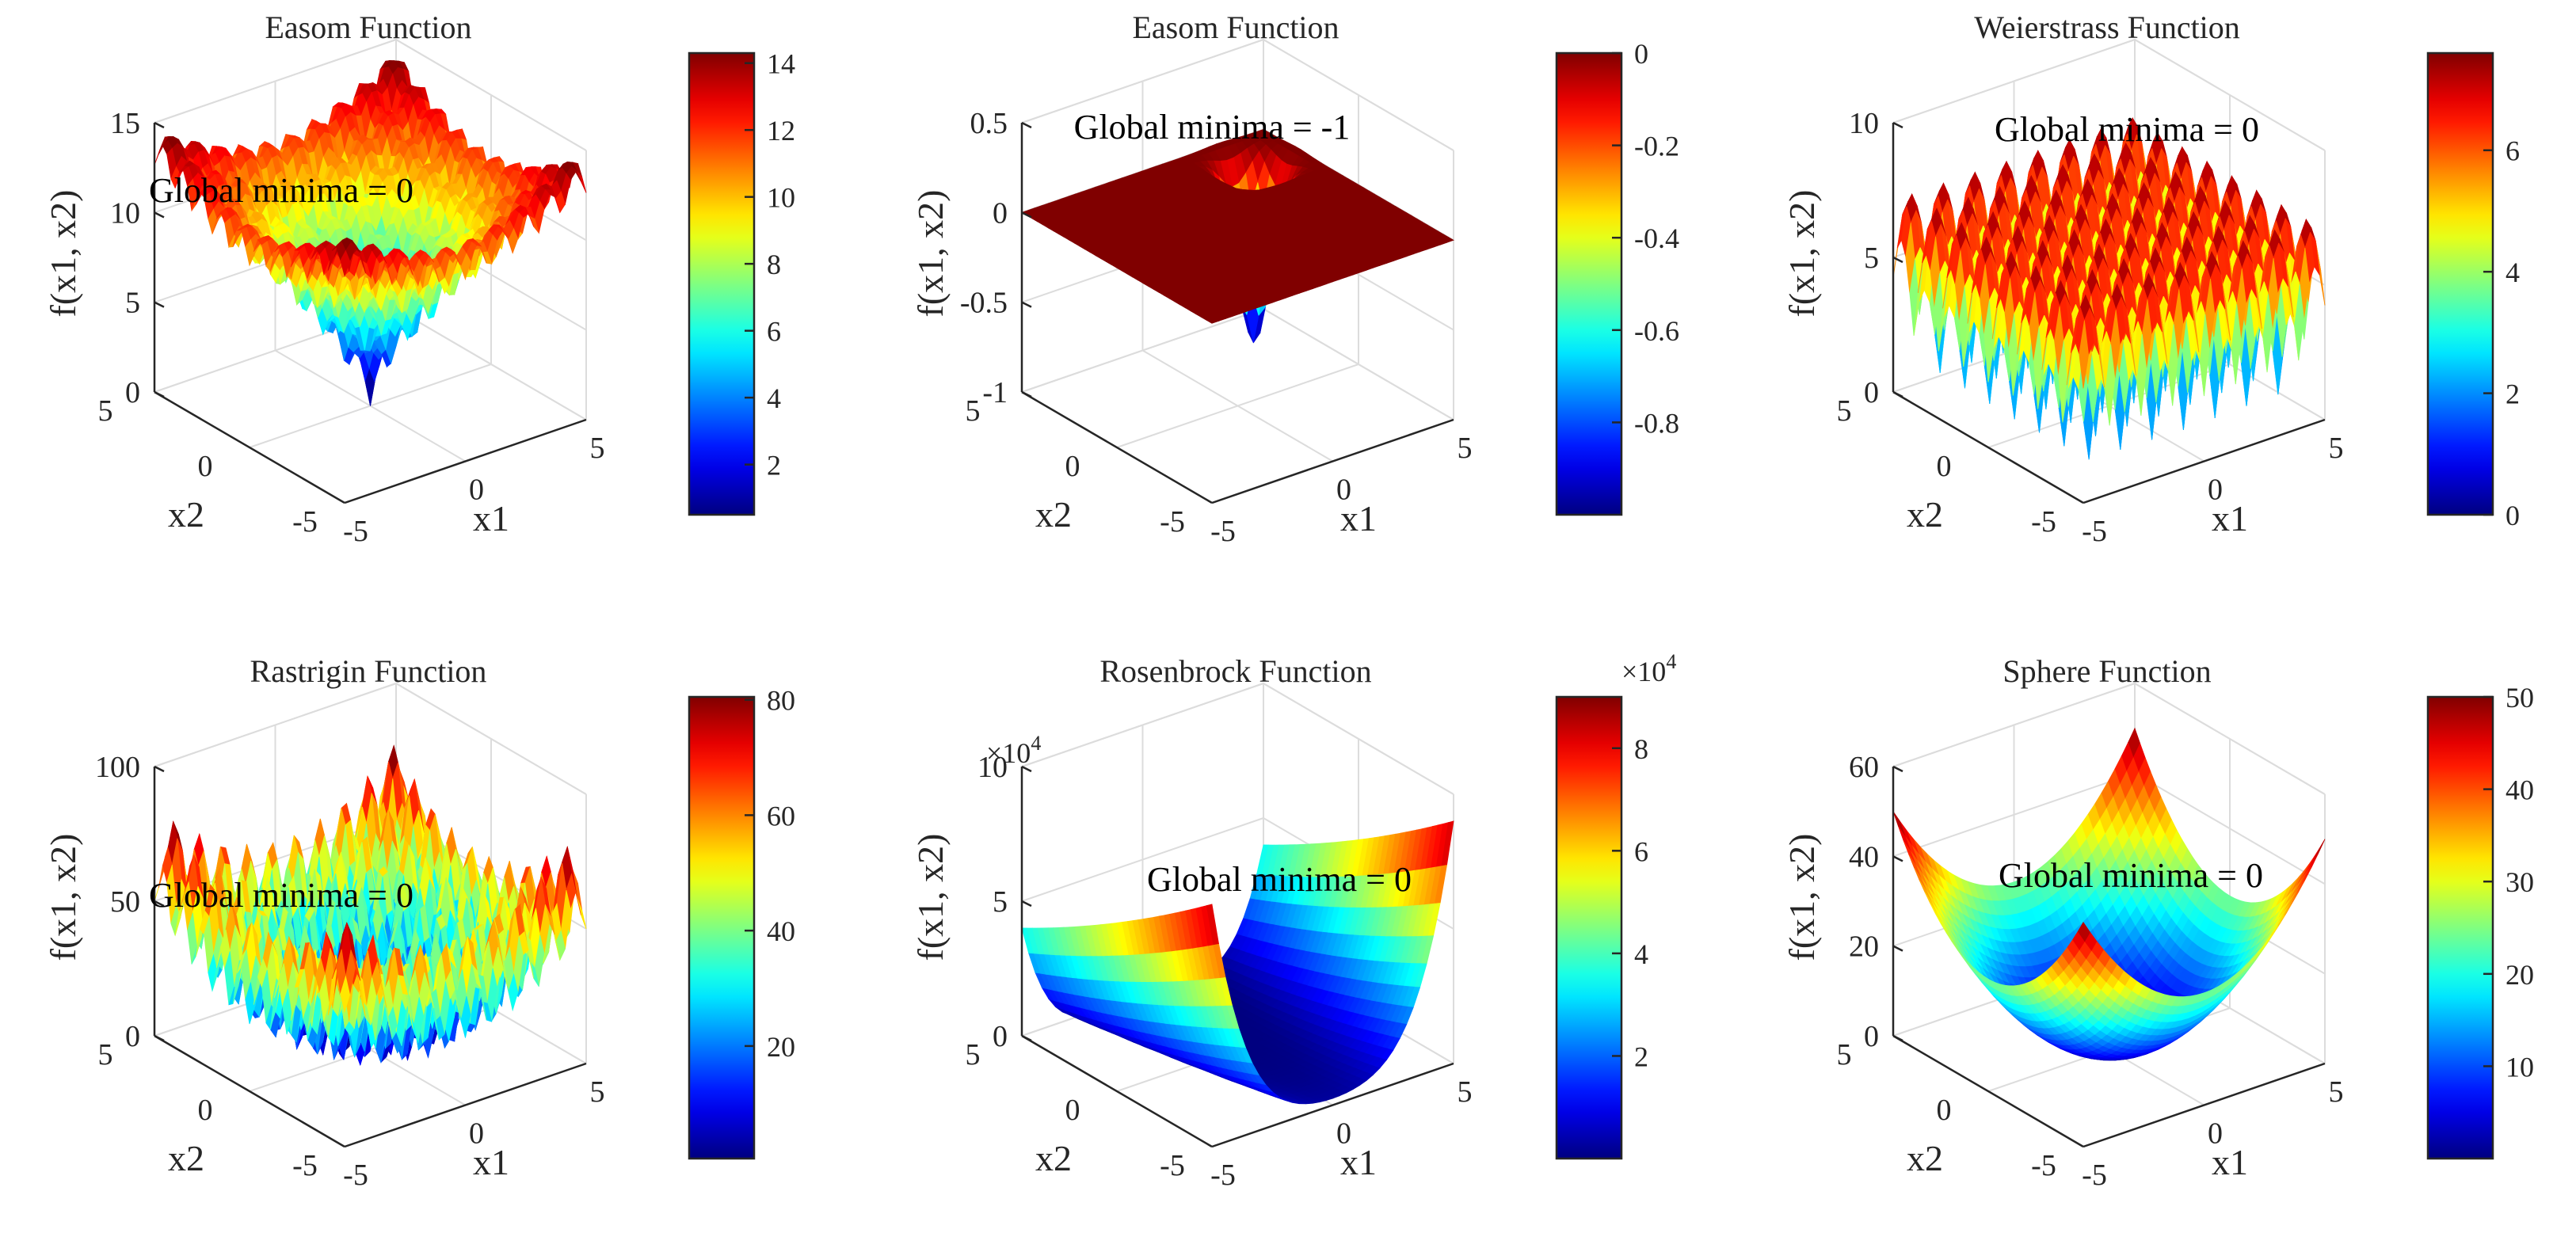 The height and width of the screenshot is (1252, 2576). What do you see at coordinates (1641, 54) in the screenshot?
I see `colorbar-tick-label: 0` at bounding box center [1641, 54].